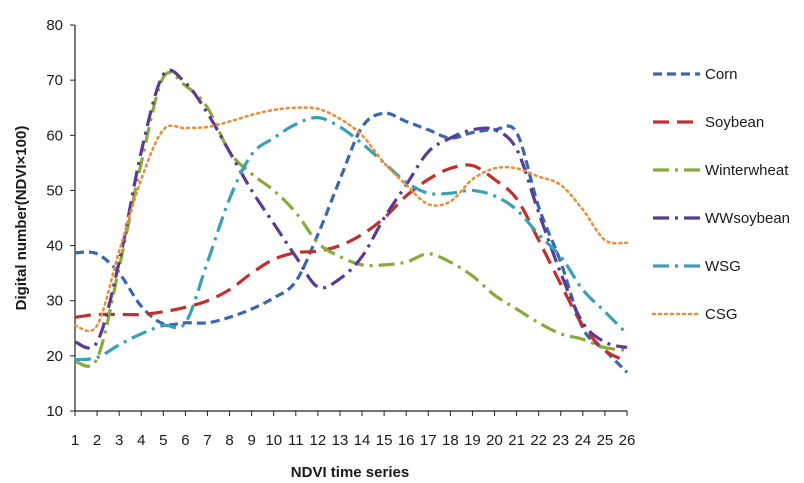 This screenshot has width=804, height=483. Describe the element at coordinates (747, 170) in the screenshot. I see `legend-label: Winterwheat` at that location.